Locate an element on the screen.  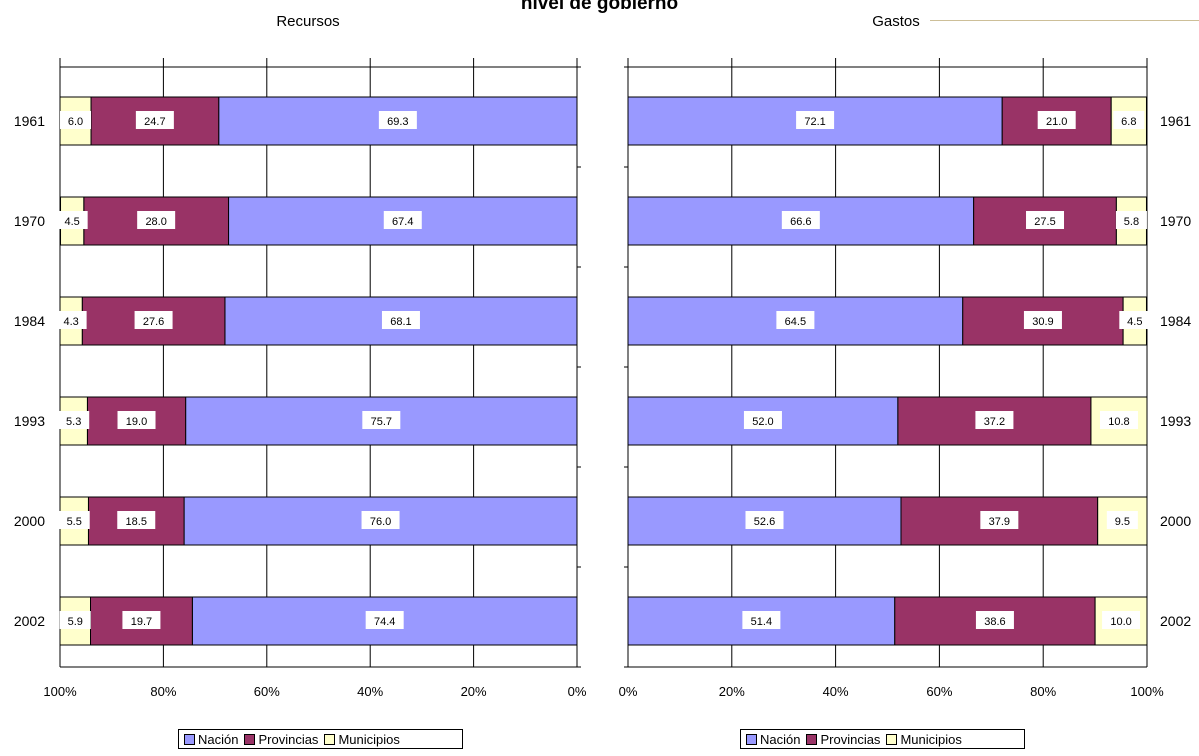
right-data-label: 52.6 is located at coordinates (764, 522).